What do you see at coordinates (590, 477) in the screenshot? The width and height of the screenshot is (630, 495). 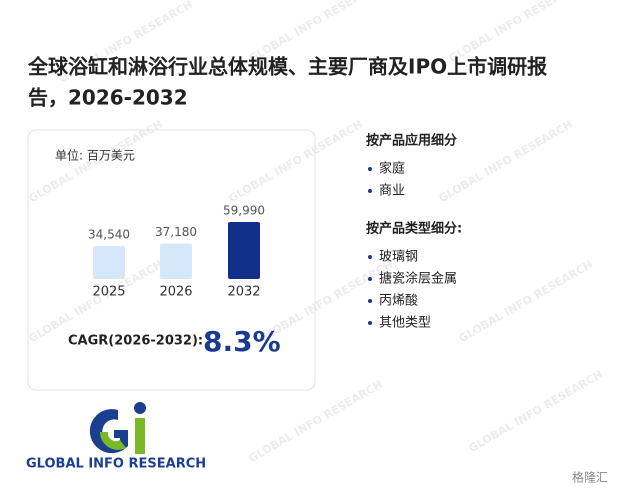 I see `corner-mark: 格隆汇` at bounding box center [590, 477].